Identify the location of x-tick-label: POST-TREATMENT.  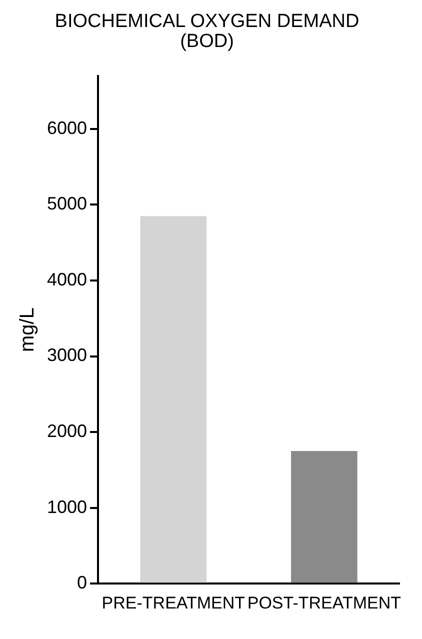
(324, 602).